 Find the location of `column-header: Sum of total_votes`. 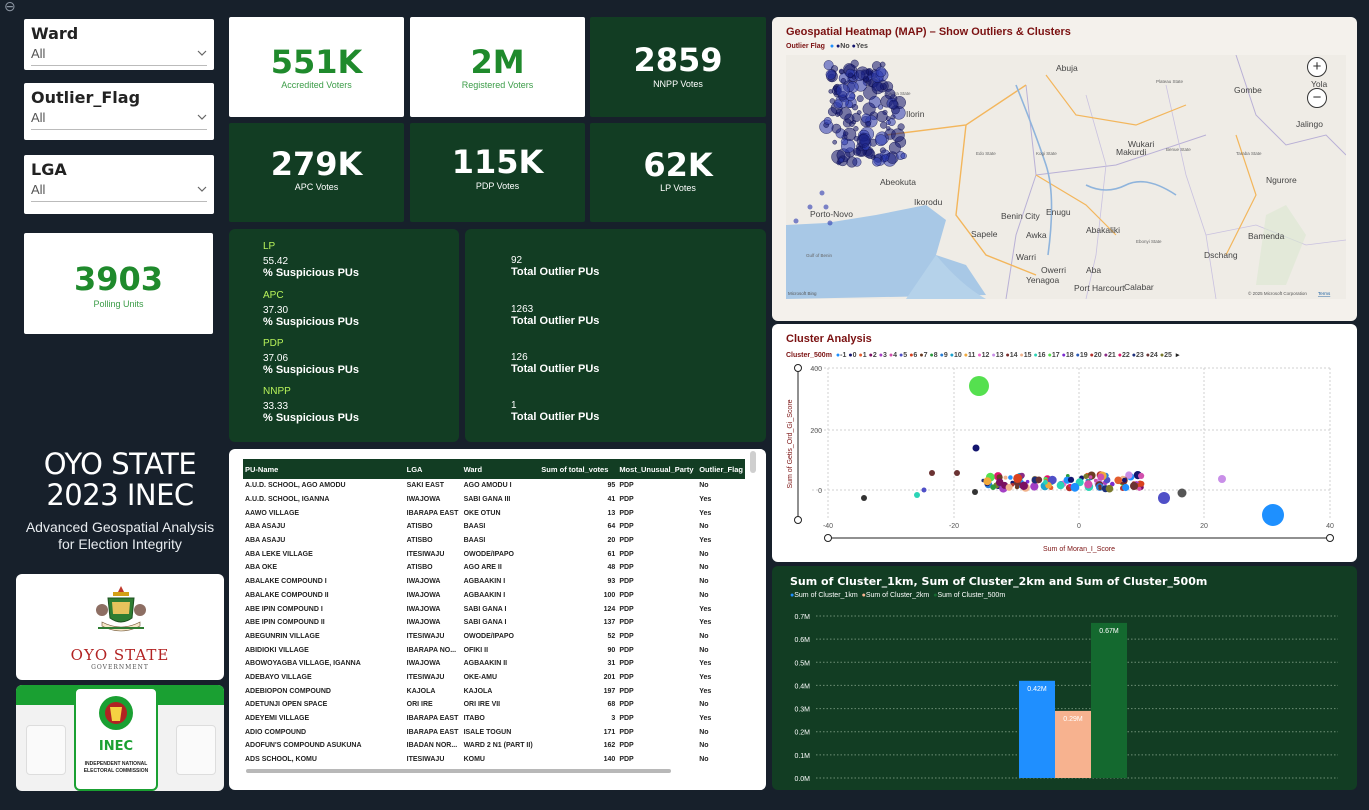

column-header: Sum of total_votes is located at coordinates (578, 469).